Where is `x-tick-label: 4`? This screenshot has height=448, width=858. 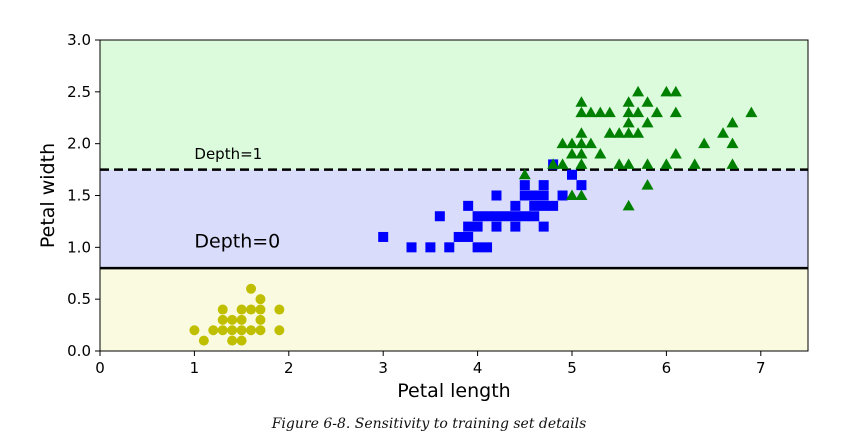 x-tick-label: 4 is located at coordinates (478, 368).